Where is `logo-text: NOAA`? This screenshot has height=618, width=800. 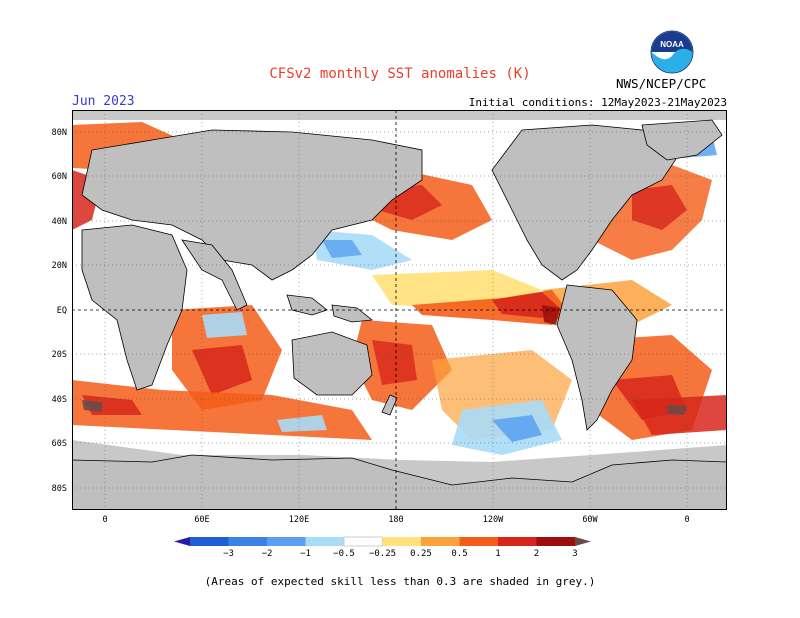 logo-text: NOAA is located at coordinates (672, 44).